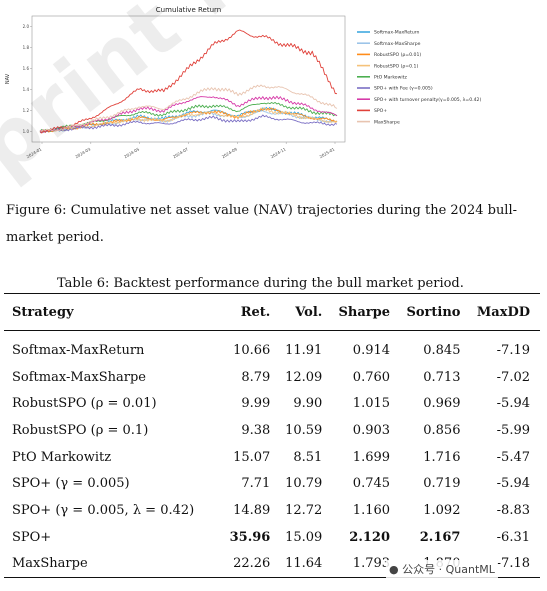  Describe the element at coordinates (442, 404) in the screenshot. I see `metric-cell: 0.969` at that location.